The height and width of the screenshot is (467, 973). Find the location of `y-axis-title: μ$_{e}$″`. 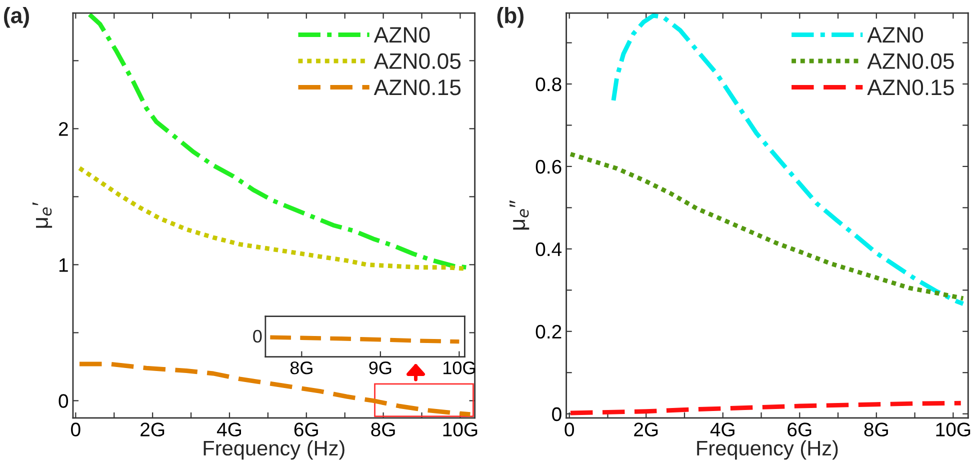

y-axis-title: μ$_{e}$″ is located at coordinates (520, 215).